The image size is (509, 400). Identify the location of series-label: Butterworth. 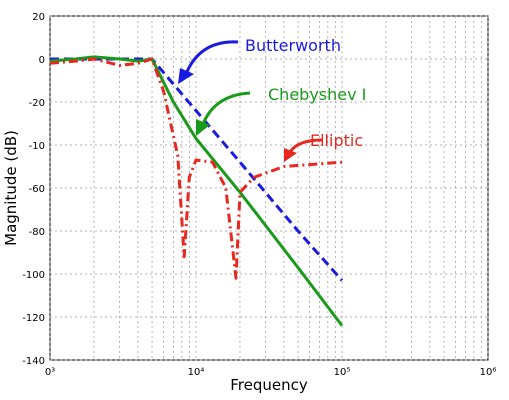
(293, 45).